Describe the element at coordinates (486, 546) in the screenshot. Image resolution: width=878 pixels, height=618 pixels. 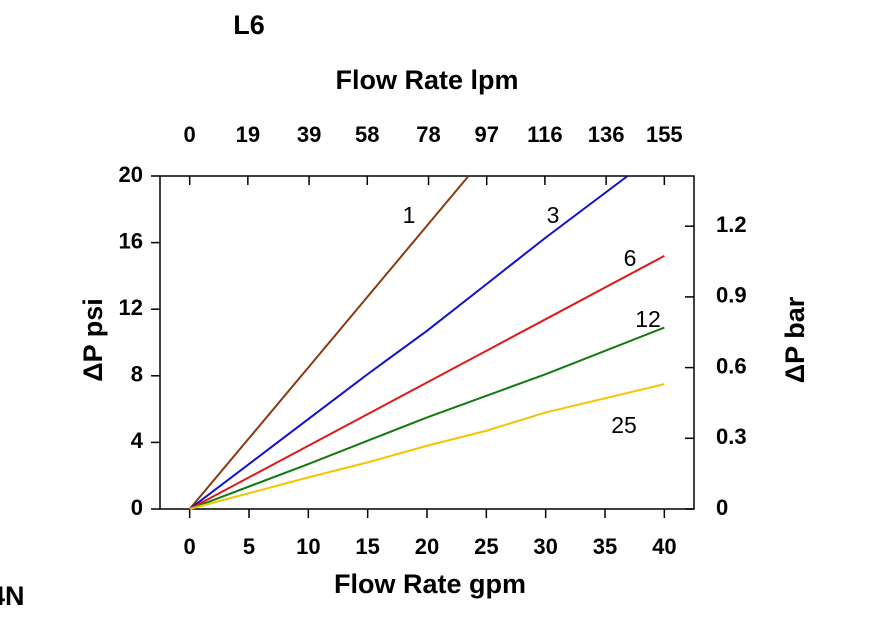
I see `x-tick-label: 25` at that location.